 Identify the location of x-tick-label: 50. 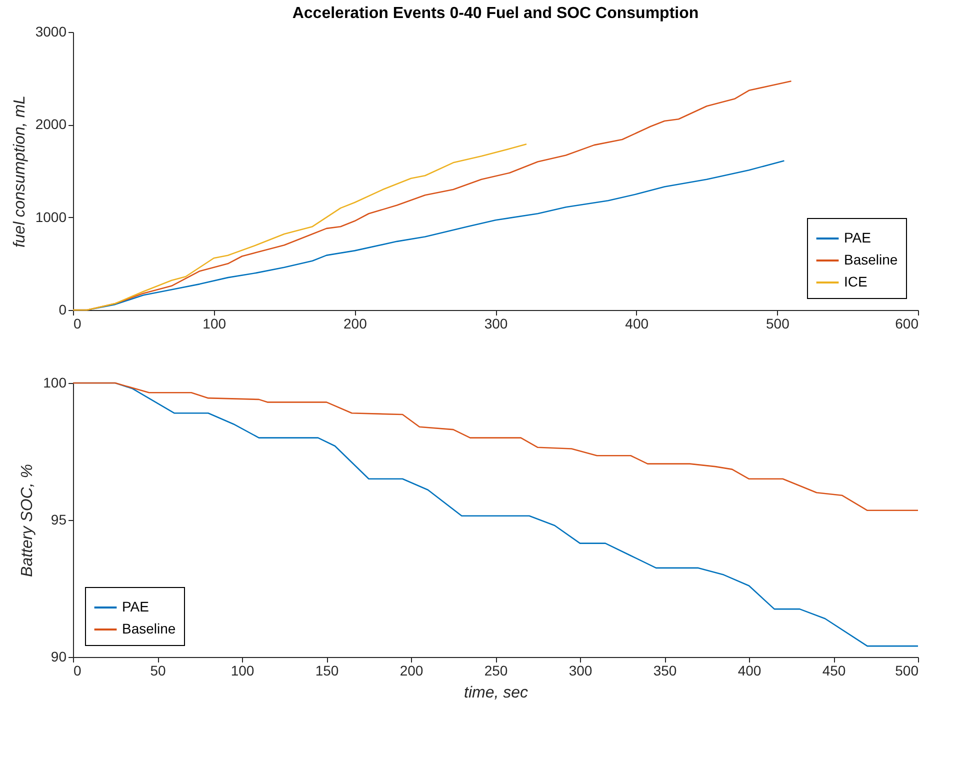
(158, 670).